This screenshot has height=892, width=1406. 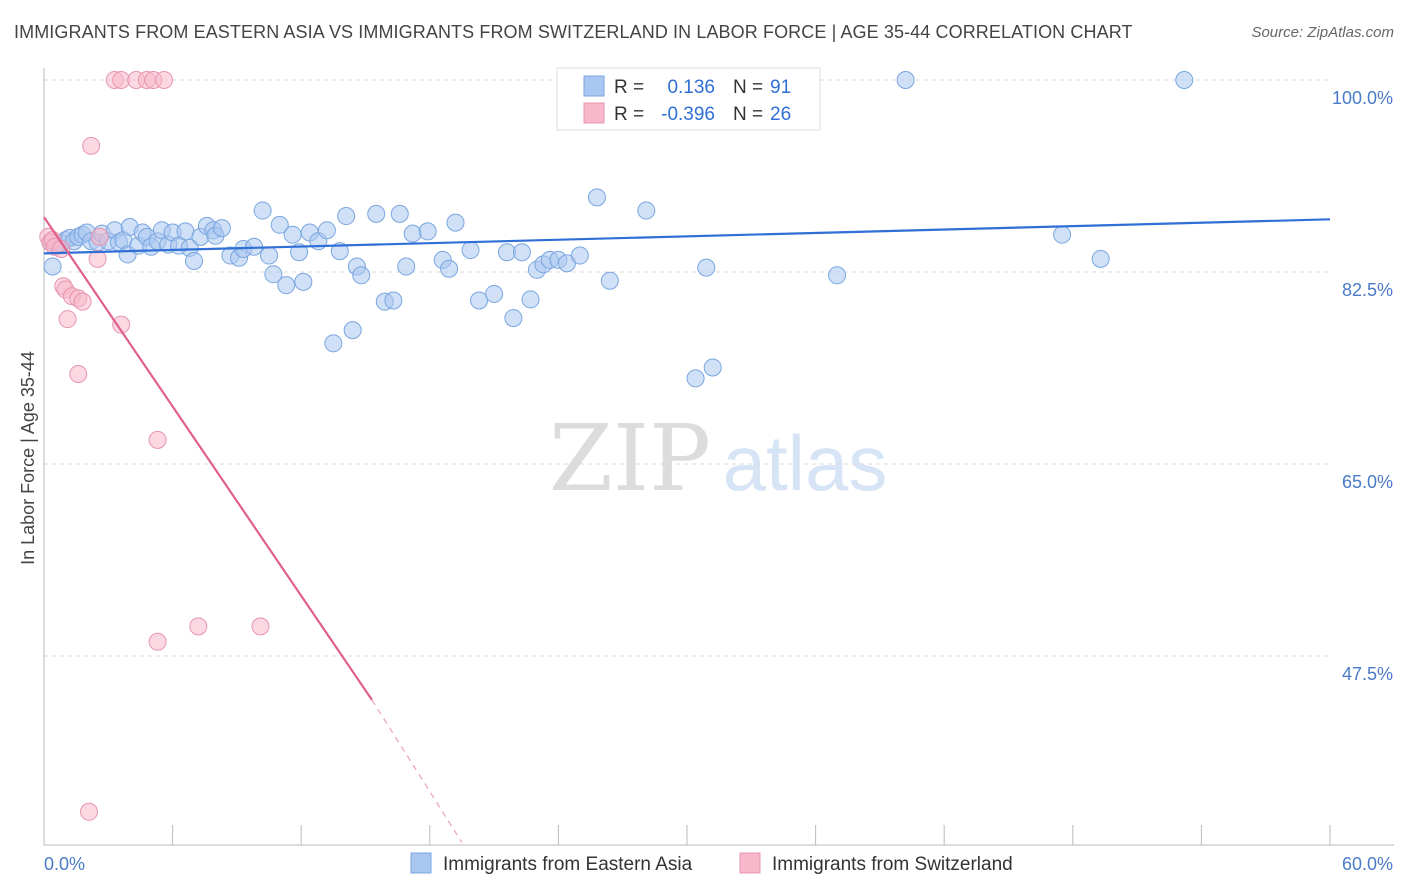 I want to click on bottom-legend-swatch-eastern-asia, so click(x=421, y=863).